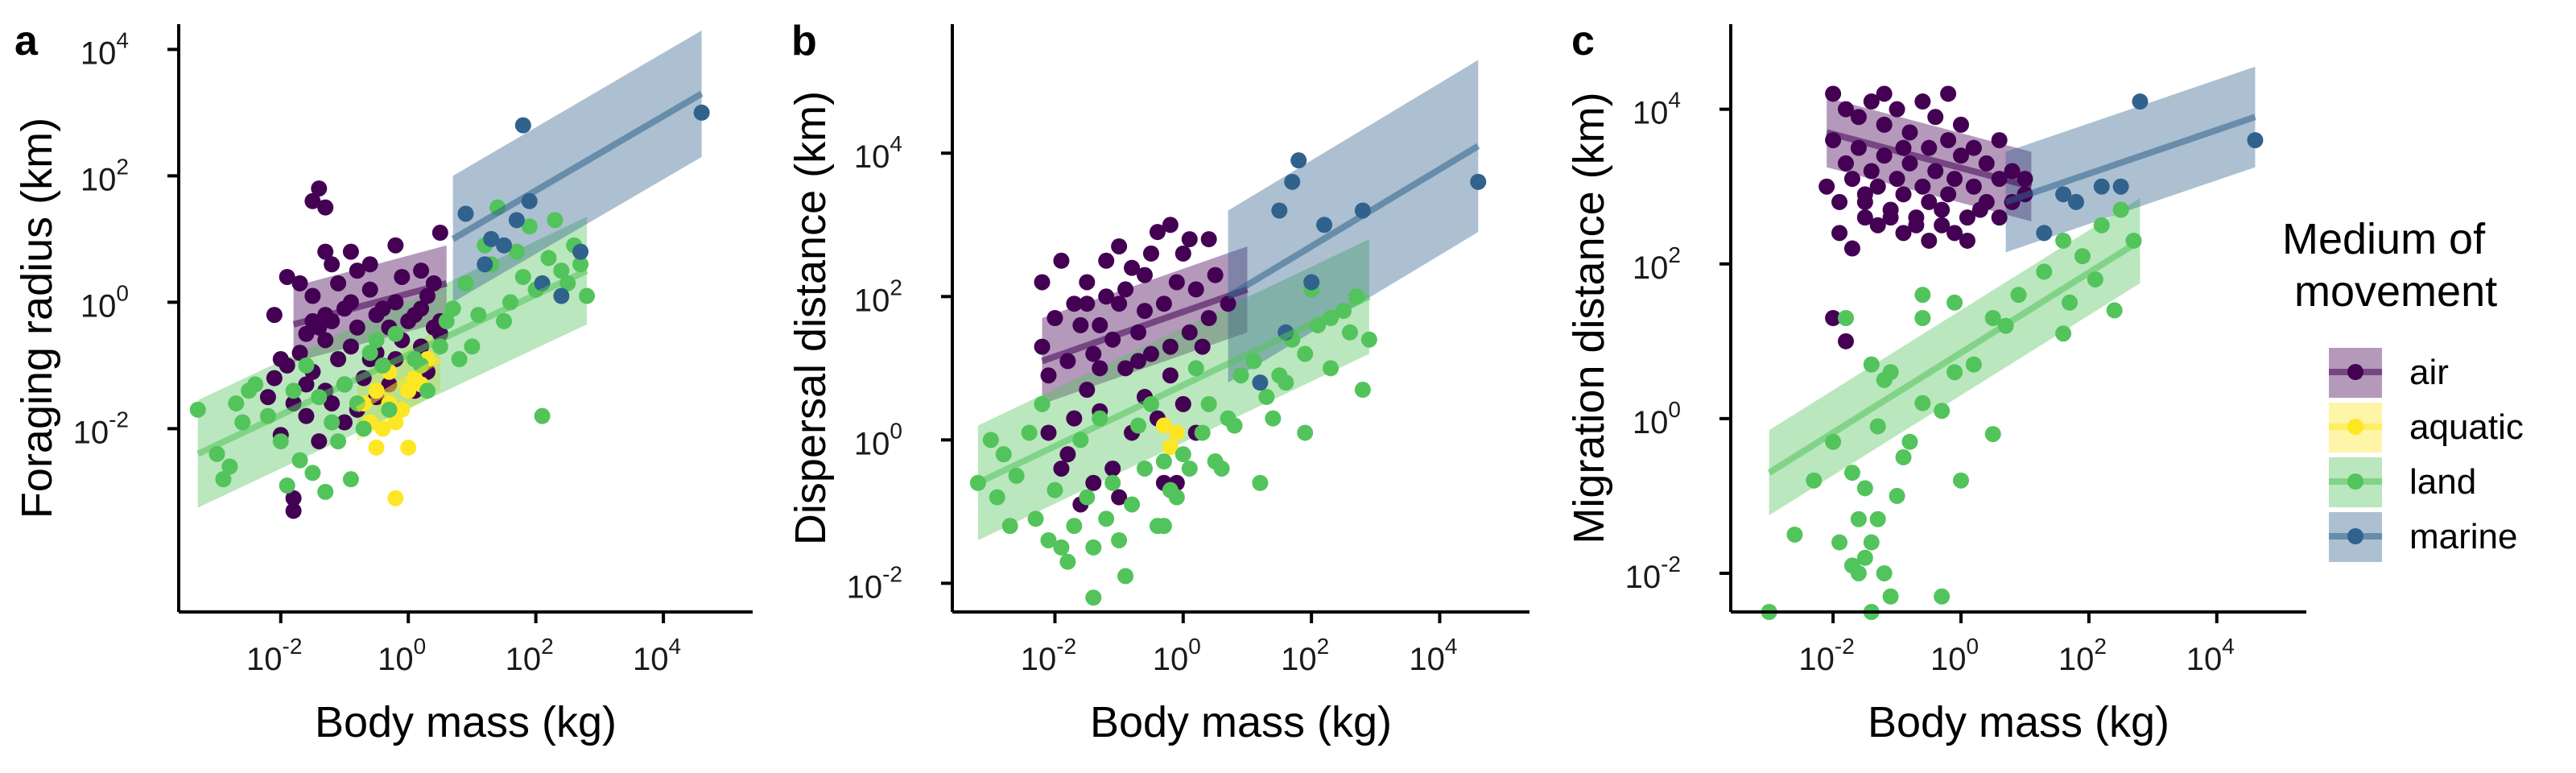 The width and height of the screenshot is (2576, 773). What do you see at coordinates (1305, 655) in the screenshot?
I see `x-tick-label: 10²` at bounding box center [1305, 655].